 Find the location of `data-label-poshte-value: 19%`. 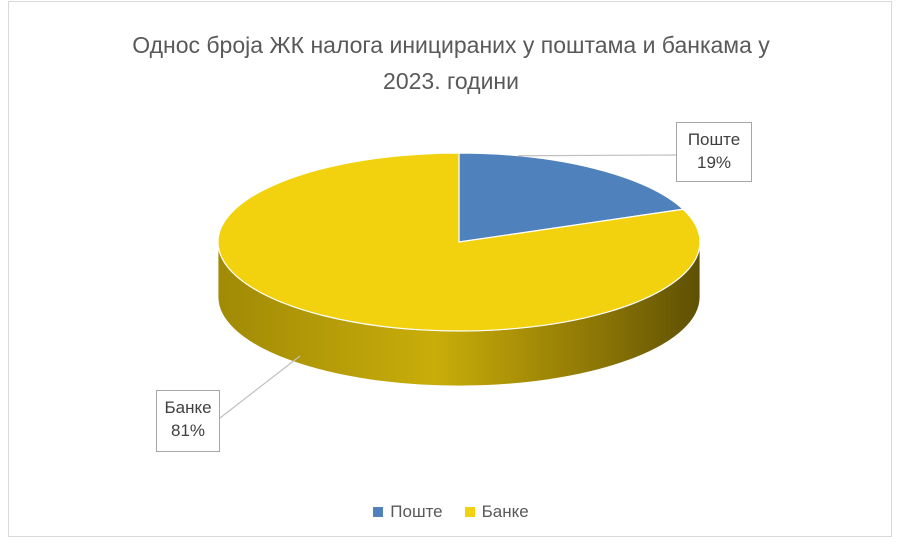

data-label-poshte-value: 19% is located at coordinates (714, 162).